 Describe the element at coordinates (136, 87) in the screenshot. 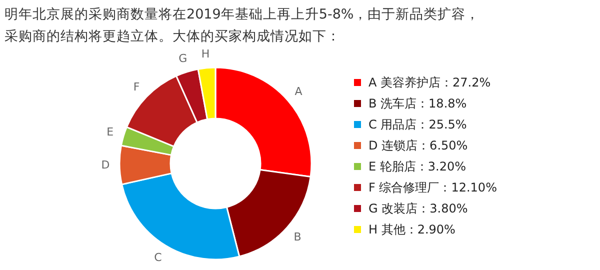

I see `text: F` at that location.